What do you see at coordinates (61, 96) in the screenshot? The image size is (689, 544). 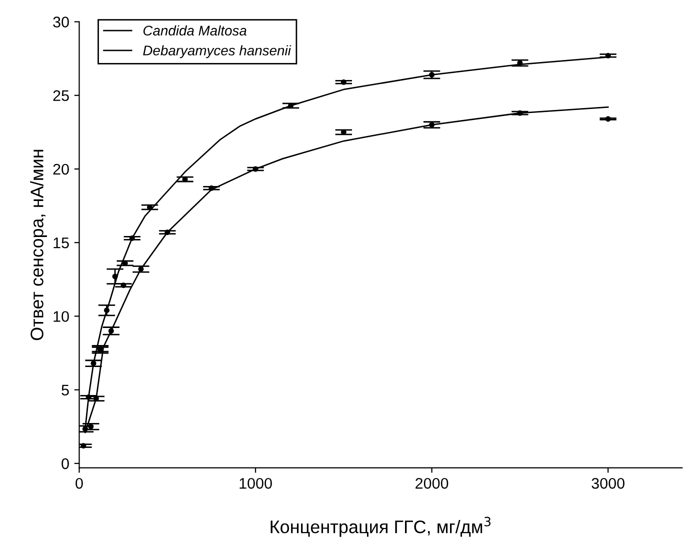 I see `y-tick-label: 25` at bounding box center [61, 96].